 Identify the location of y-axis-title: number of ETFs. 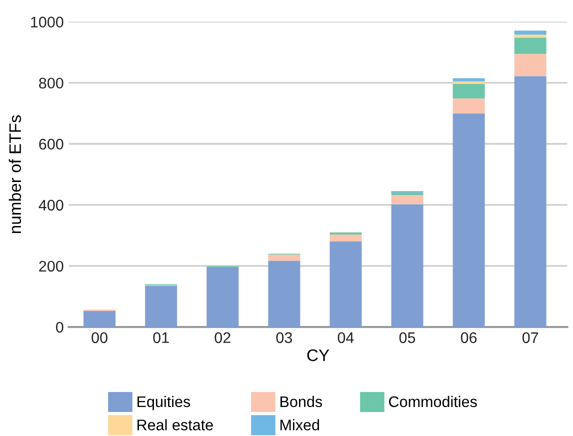
(15, 174).